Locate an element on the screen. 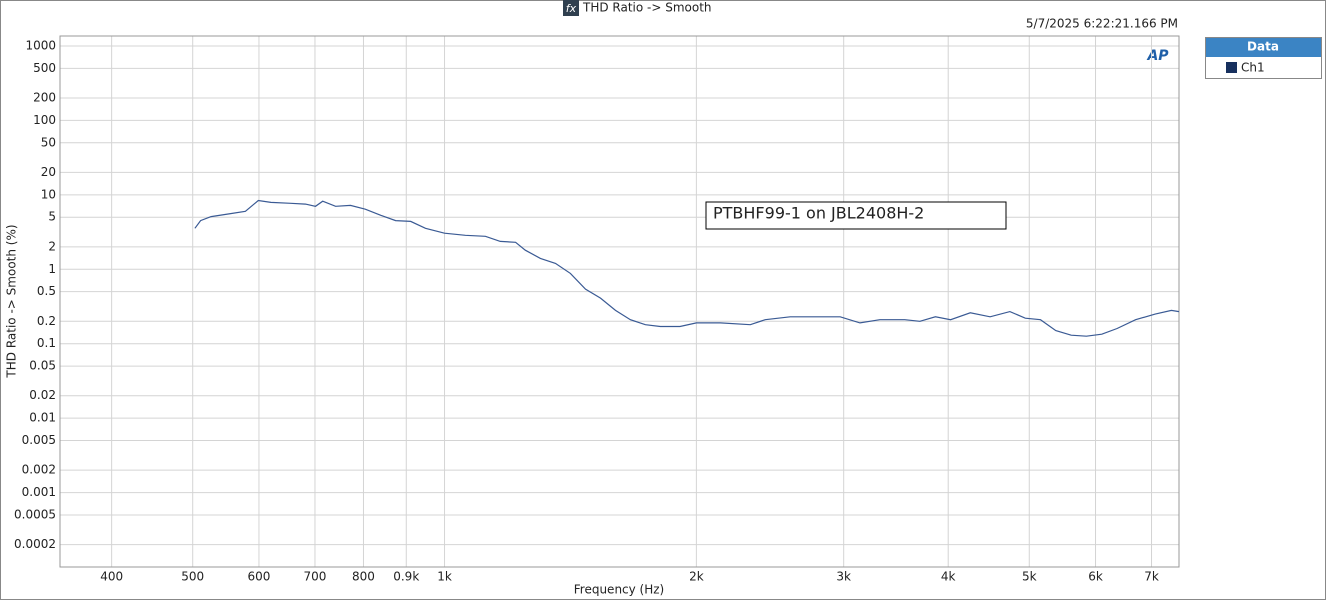 This screenshot has height=600, width=1326. x-tick-label: 4k is located at coordinates (948, 577).